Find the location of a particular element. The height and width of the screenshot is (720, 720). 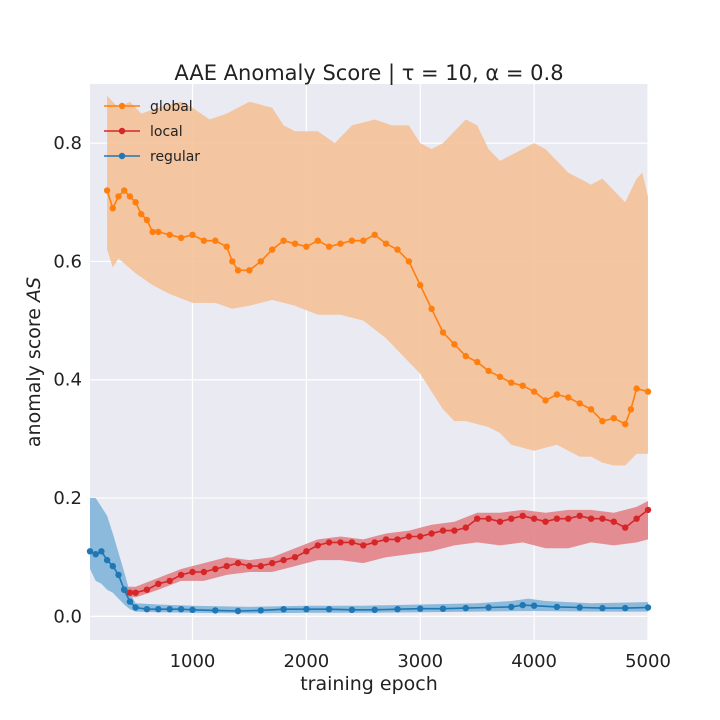

local-band is located at coordinates (386, 549).